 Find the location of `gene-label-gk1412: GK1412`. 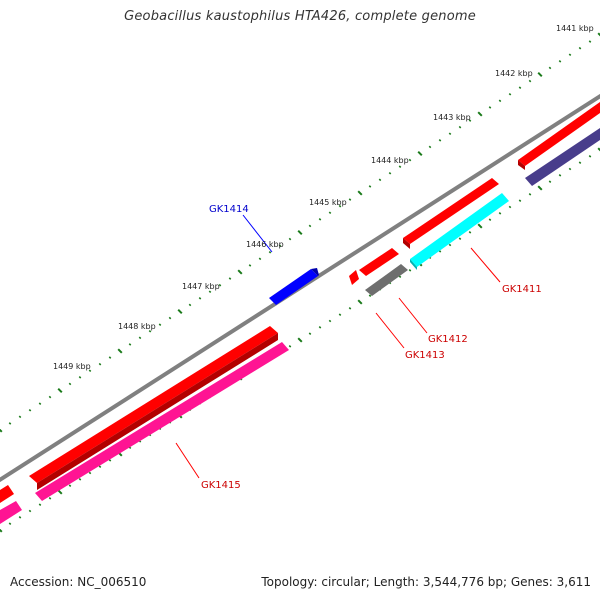

gene-label-gk1412: GK1412 is located at coordinates (448, 339).